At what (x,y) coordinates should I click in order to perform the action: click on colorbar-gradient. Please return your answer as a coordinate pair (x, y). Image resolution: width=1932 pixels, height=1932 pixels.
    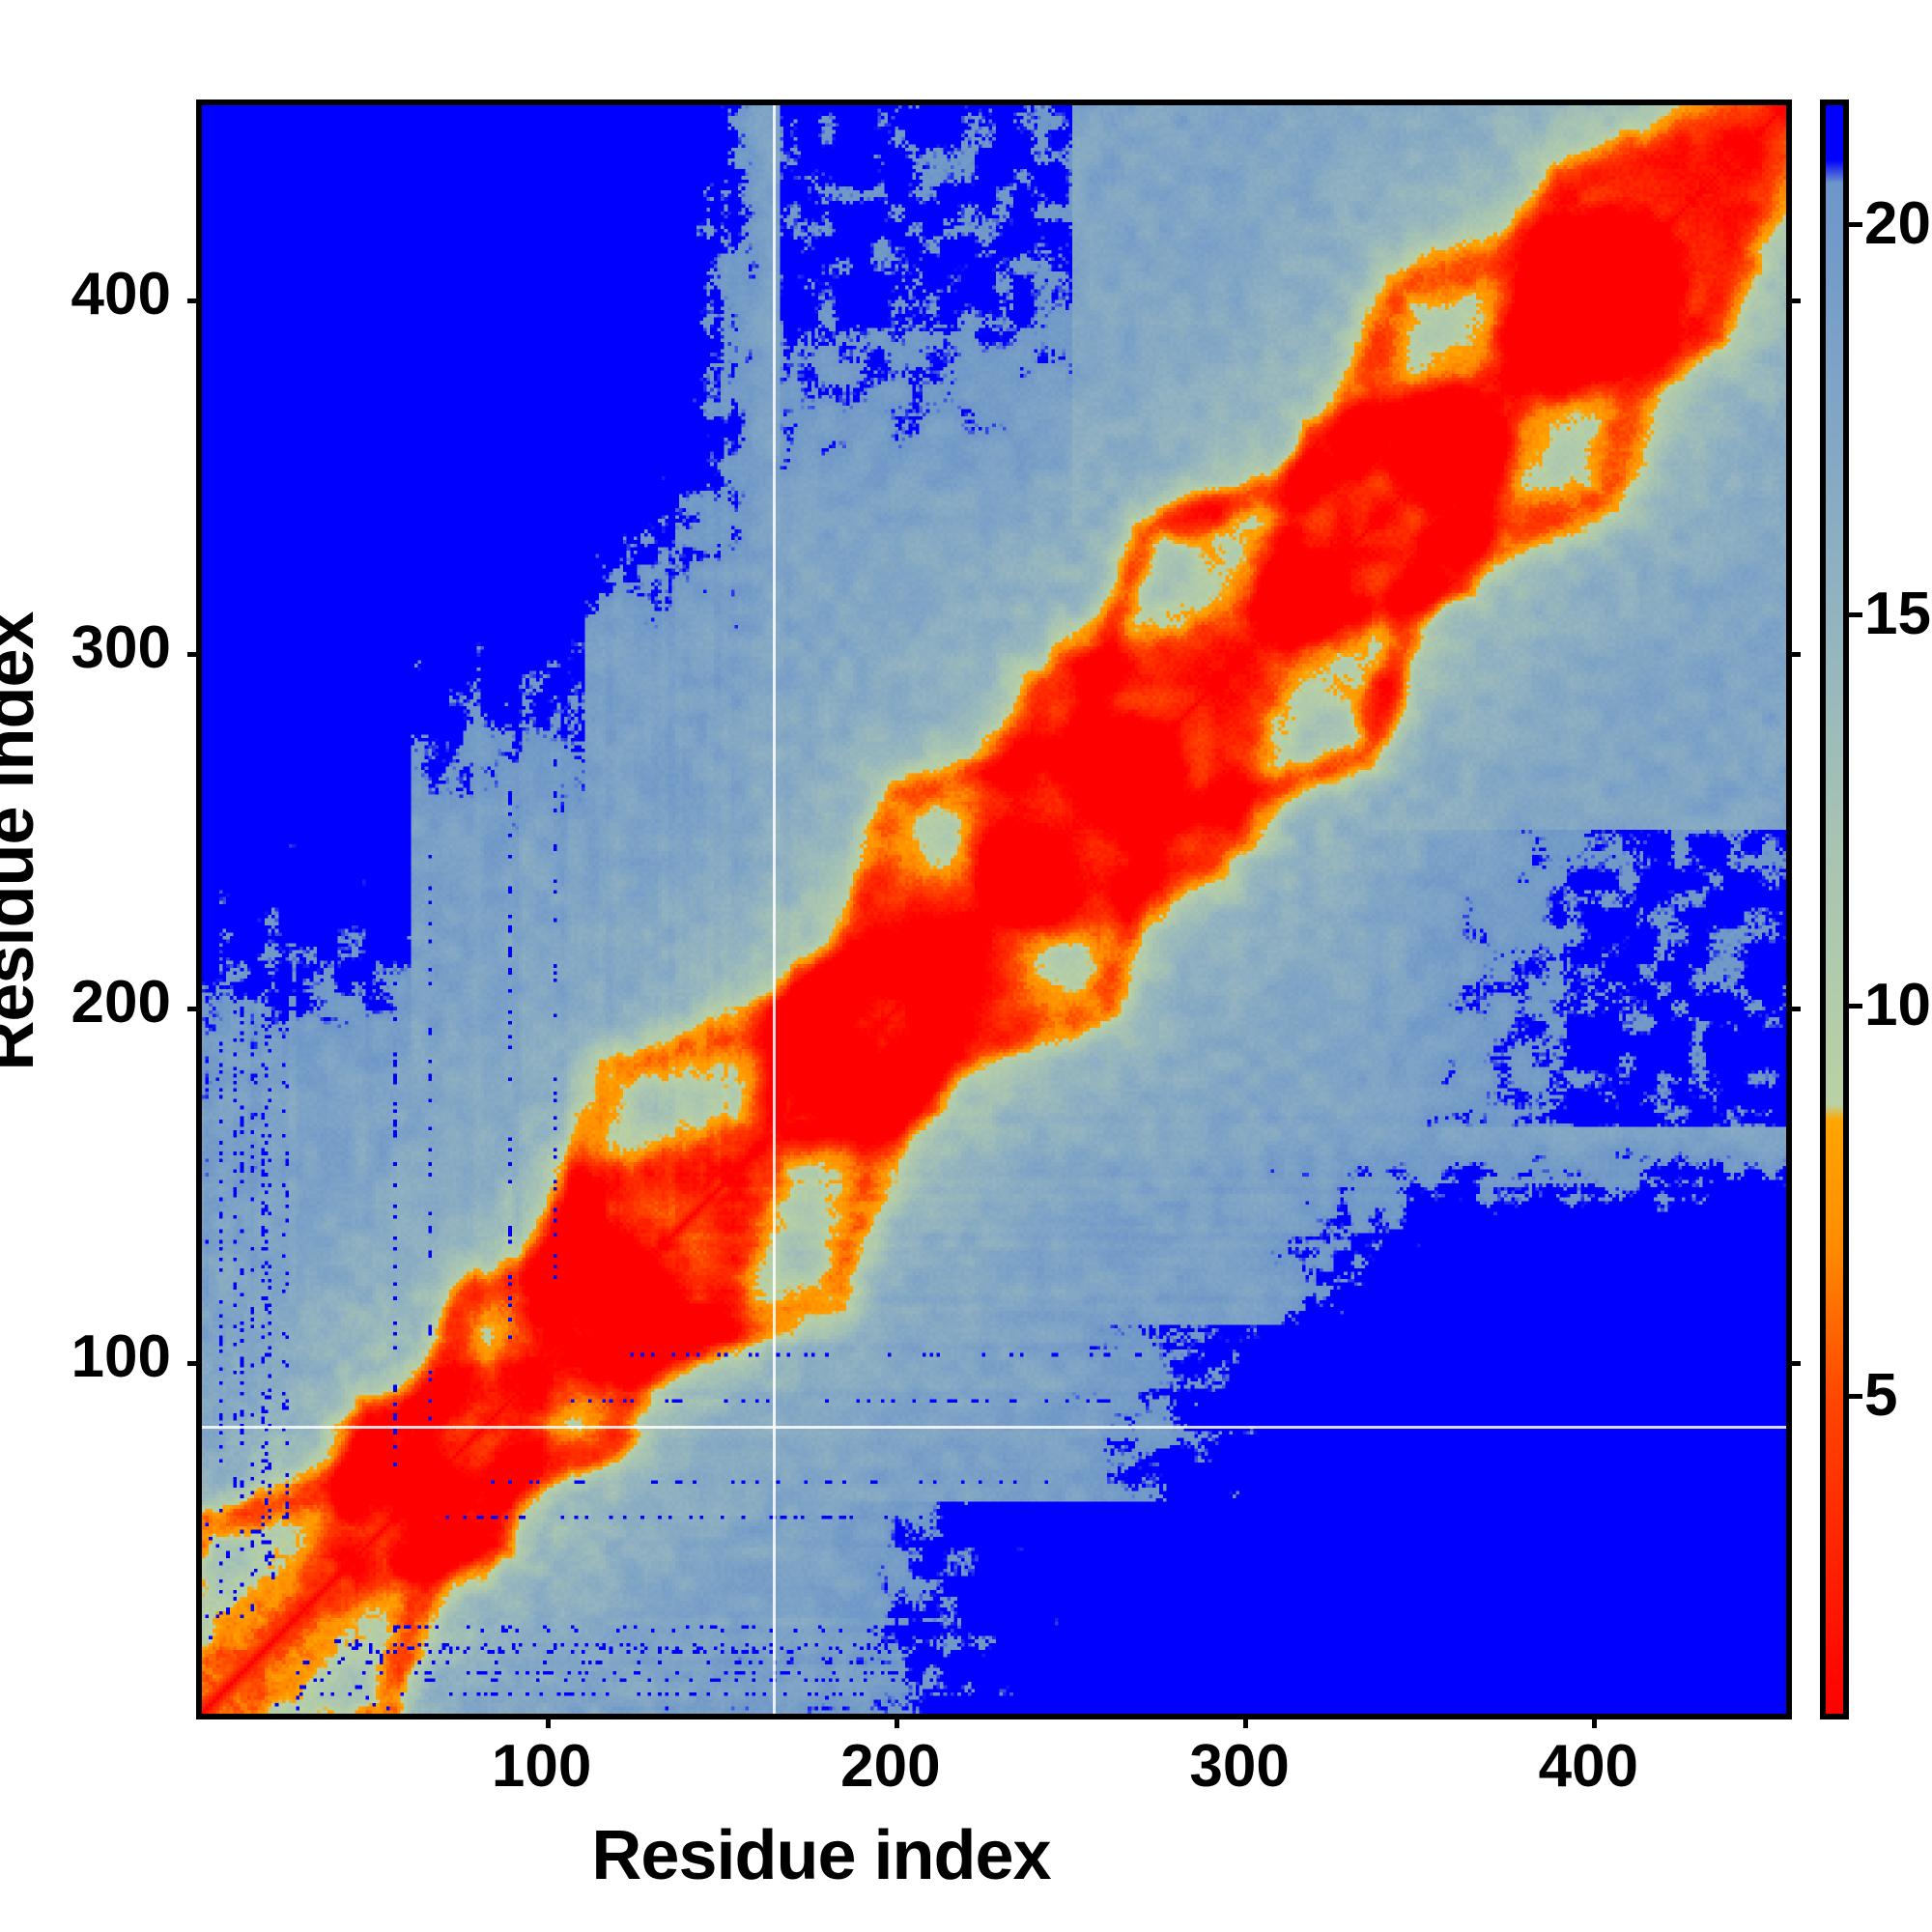
    Looking at the image, I should click on (1834, 909).